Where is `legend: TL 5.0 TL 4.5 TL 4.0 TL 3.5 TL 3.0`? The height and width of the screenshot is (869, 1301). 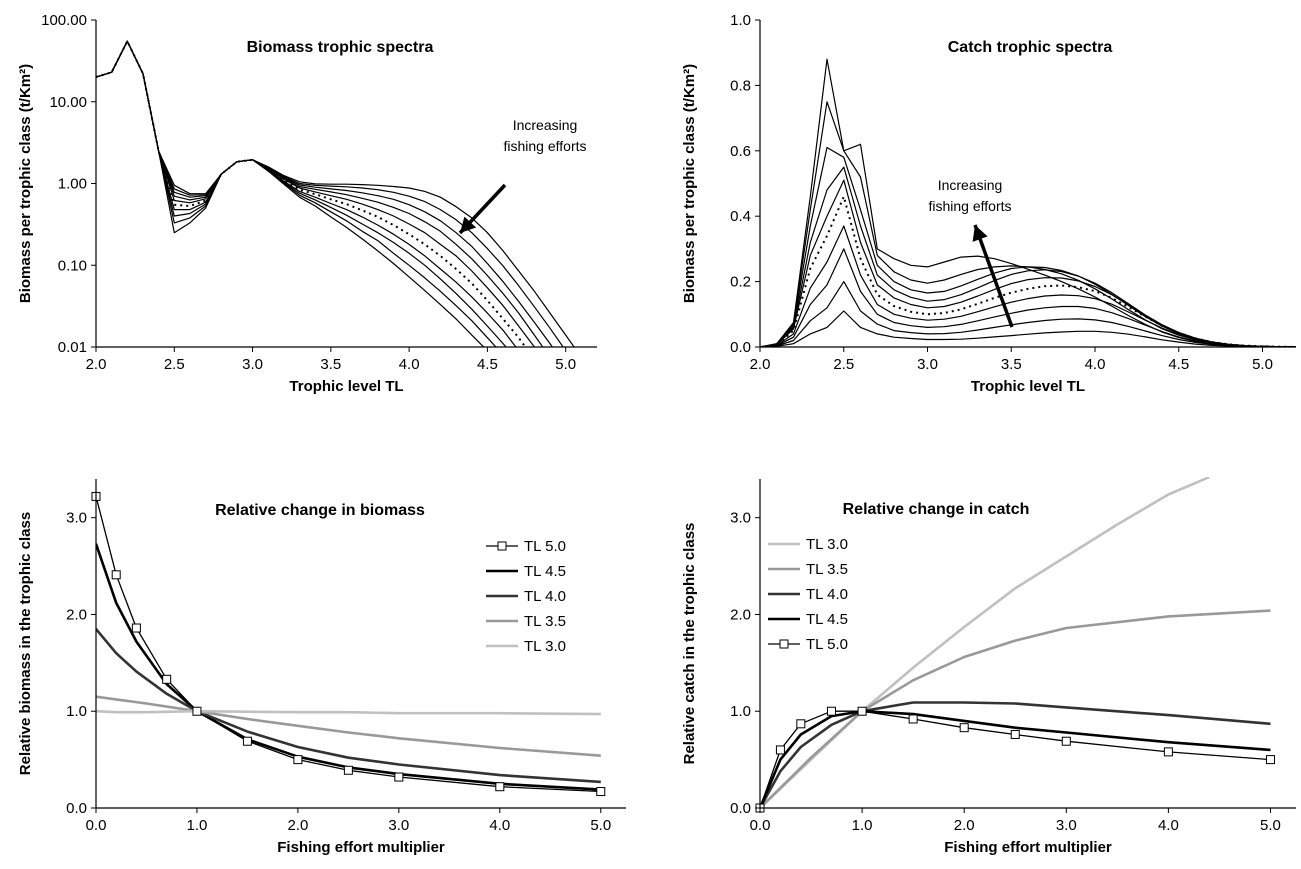
legend: TL 5.0 TL 4.5 TL 4.0 TL 3.5 TL 3.0 is located at coordinates (526, 596).